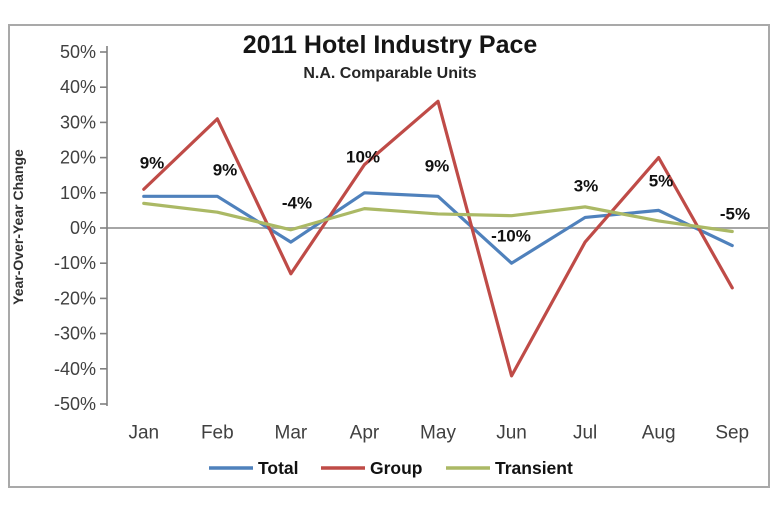  I want to click on legend-label-group: Group, so click(396, 468).